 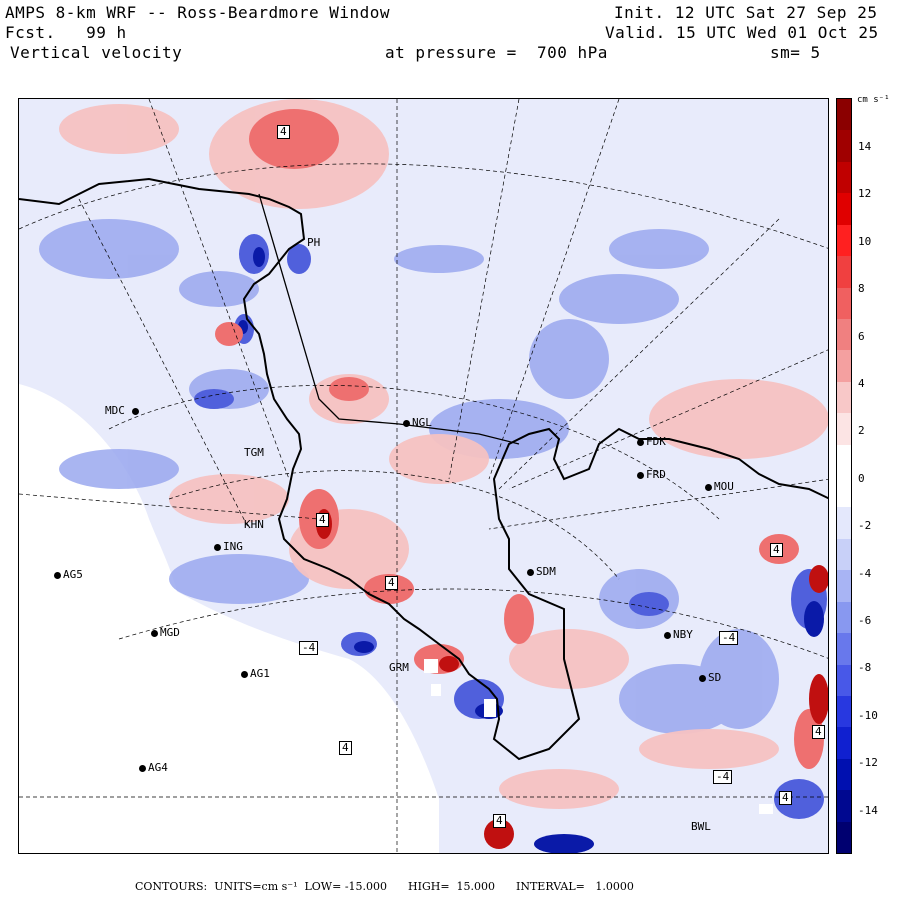 What do you see at coordinates (73, 574) in the screenshot?
I see `station-ag5-label: AG5` at bounding box center [73, 574].